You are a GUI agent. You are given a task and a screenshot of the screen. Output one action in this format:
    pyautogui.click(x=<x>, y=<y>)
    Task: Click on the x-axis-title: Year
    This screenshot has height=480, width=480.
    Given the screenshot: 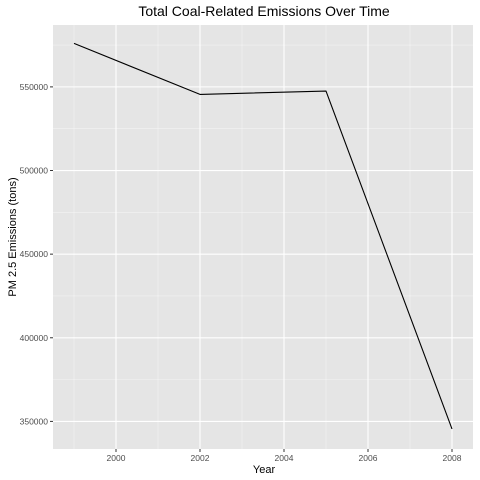 What is the action you would take?
    pyautogui.click(x=264, y=470)
    